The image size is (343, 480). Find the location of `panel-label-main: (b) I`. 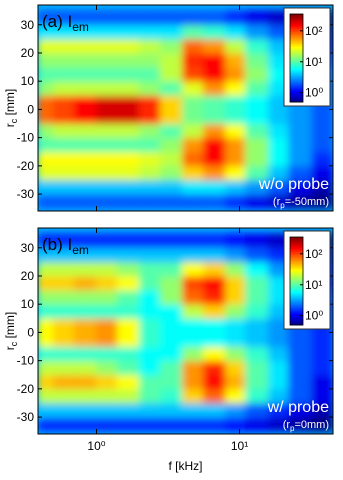

panel-label-main: (b) I is located at coordinates (57, 244).